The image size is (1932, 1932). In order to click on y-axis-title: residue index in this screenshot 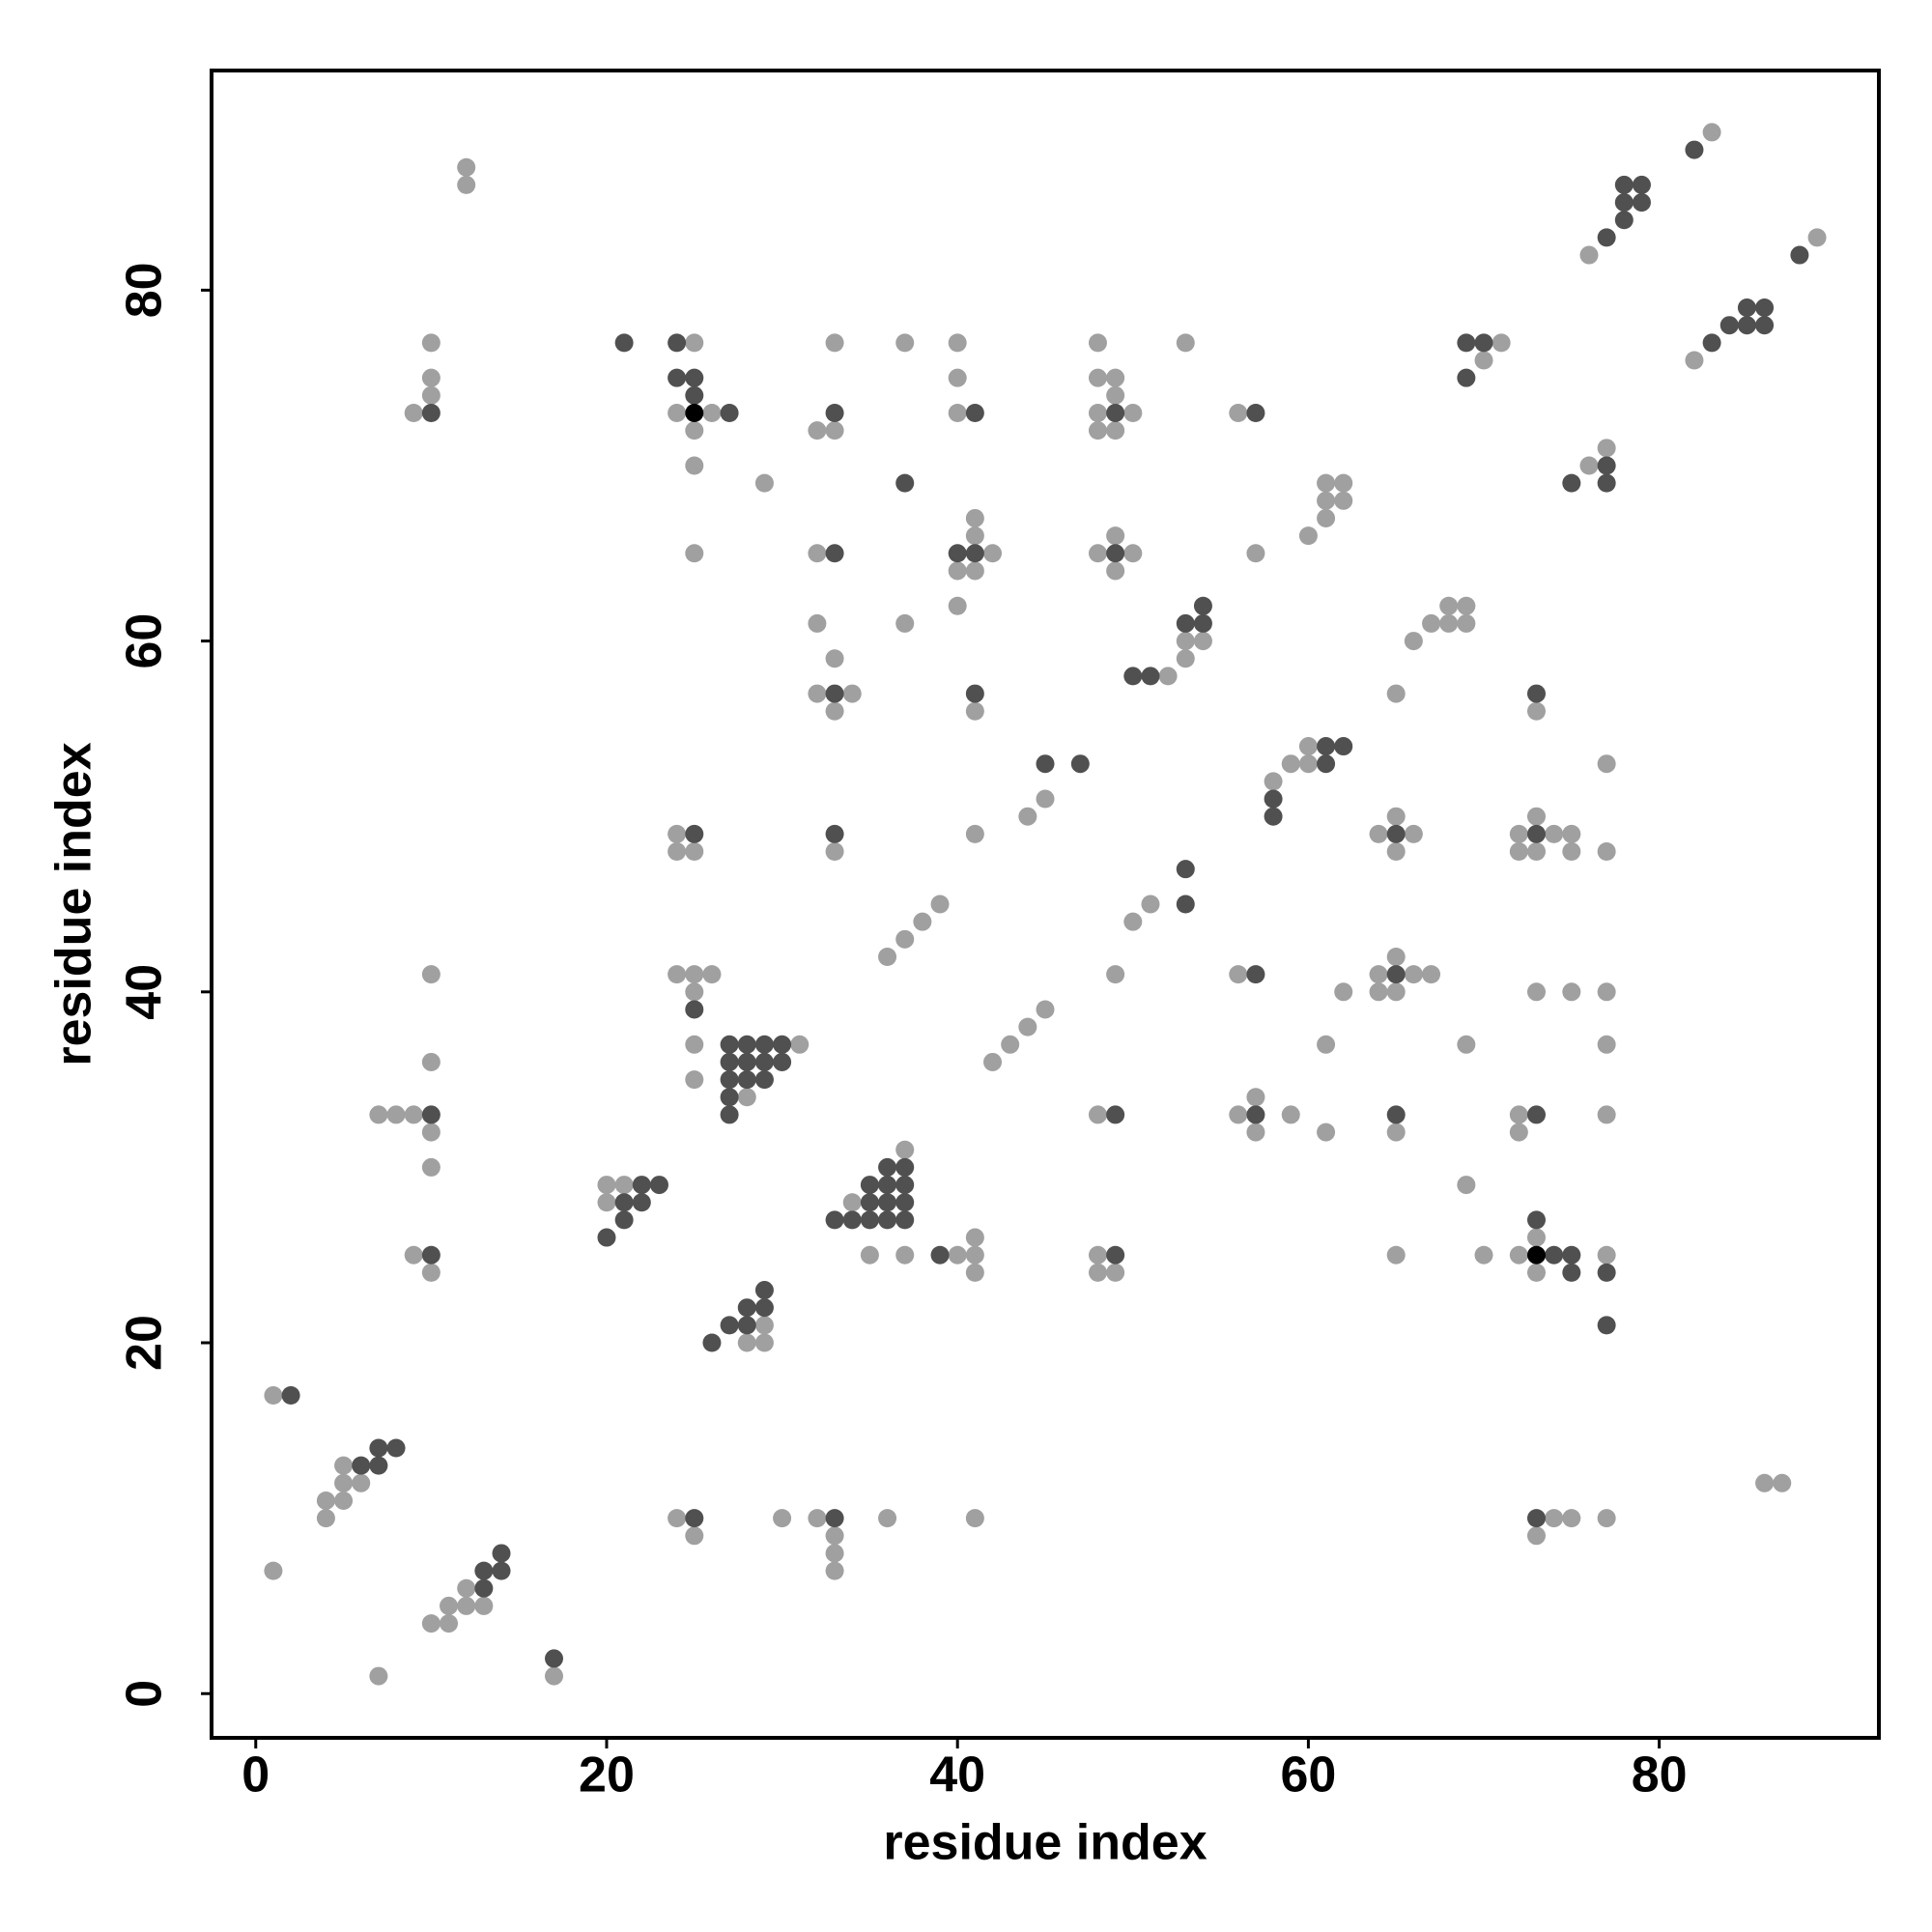, I will do `click(74, 903)`.